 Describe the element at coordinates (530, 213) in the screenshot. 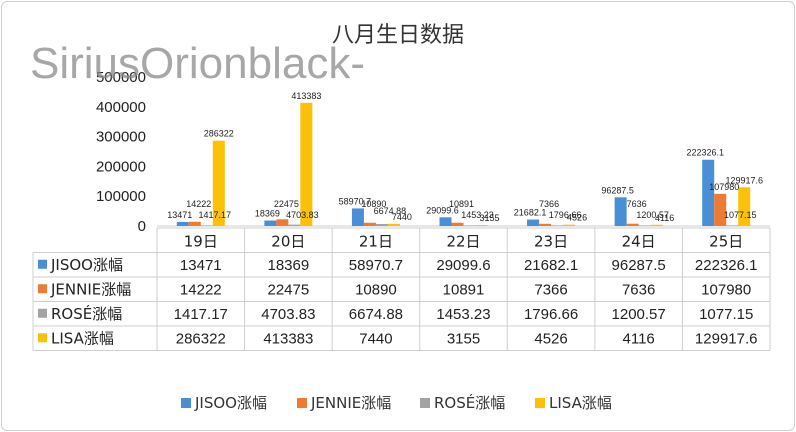

I see `data-label: 21682.1` at that location.